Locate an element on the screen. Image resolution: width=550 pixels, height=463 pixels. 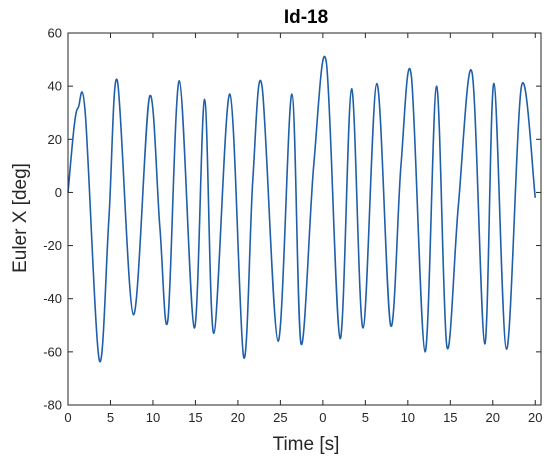
y-tick-label: -60 is located at coordinates (52, 351).